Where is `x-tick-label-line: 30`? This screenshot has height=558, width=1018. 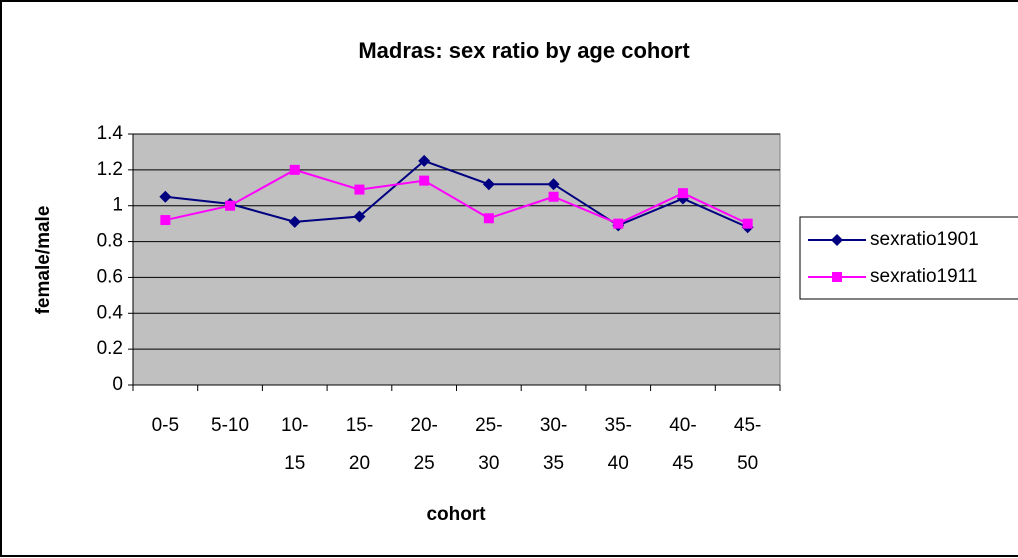
x-tick-label-line: 30 is located at coordinates (488, 463).